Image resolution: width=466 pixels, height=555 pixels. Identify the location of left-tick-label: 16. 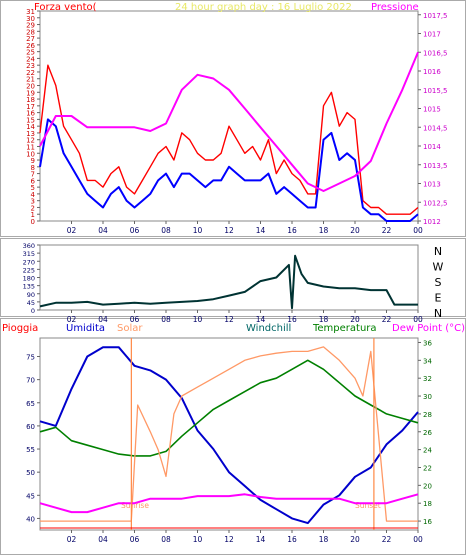
(30, 114).